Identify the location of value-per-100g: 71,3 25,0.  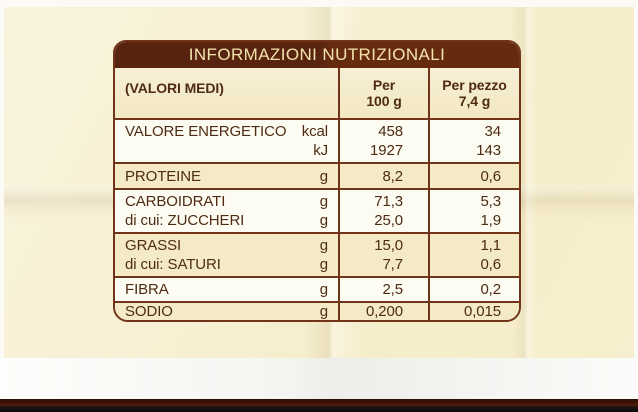
(383, 211).